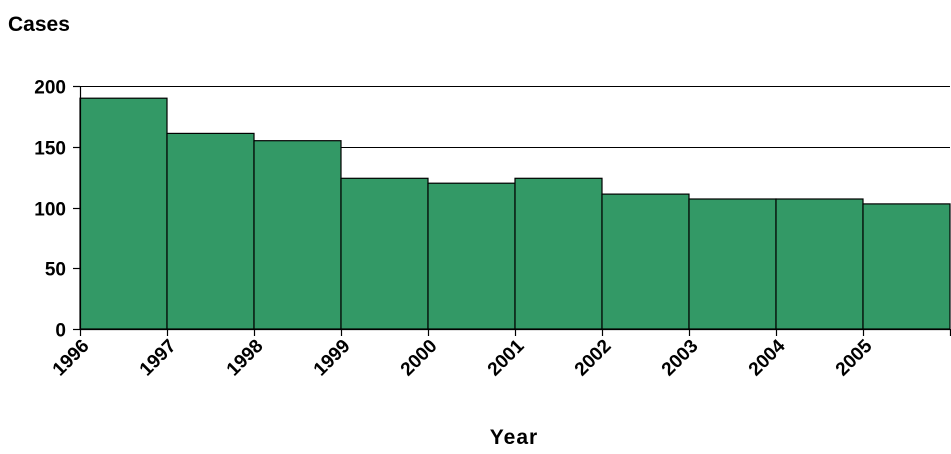  I want to click on bar-2004, so click(819, 264).